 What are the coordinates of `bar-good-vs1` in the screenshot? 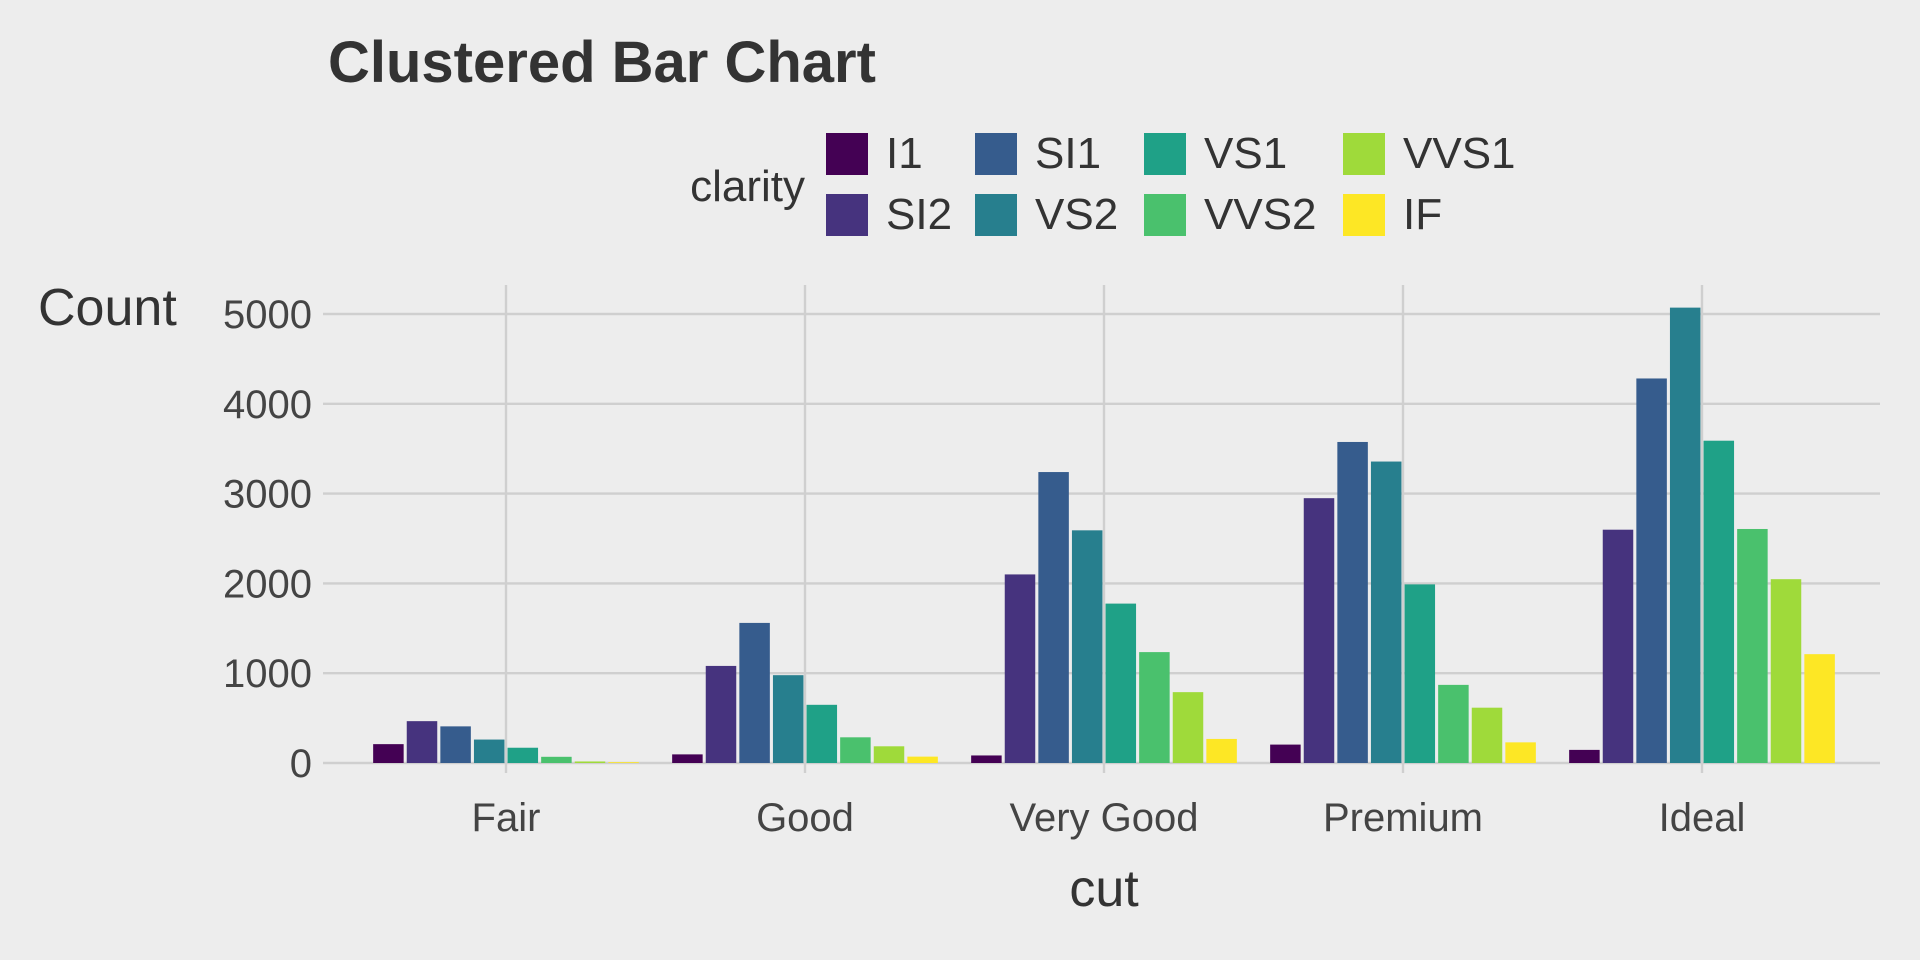 It's located at (822, 733).